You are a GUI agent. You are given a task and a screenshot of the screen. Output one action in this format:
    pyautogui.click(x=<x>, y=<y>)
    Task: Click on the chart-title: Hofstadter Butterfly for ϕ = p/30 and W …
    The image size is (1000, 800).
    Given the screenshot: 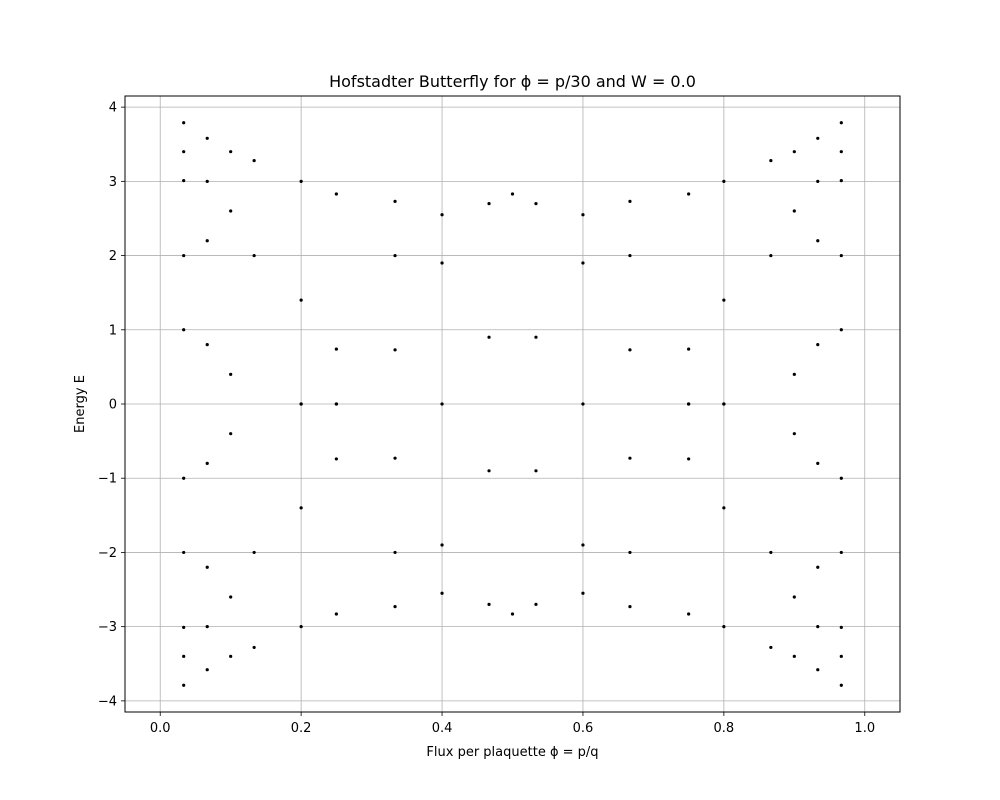 What is the action you would take?
    pyautogui.click(x=512, y=81)
    